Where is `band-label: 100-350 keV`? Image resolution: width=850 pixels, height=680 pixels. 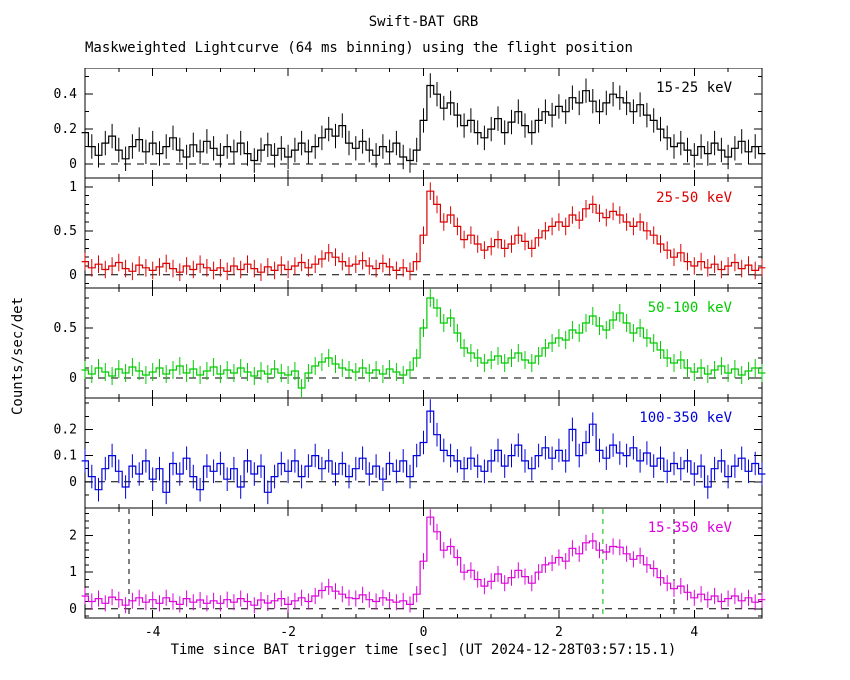 band-label: 100-350 keV is located at coordinates (685, 418).